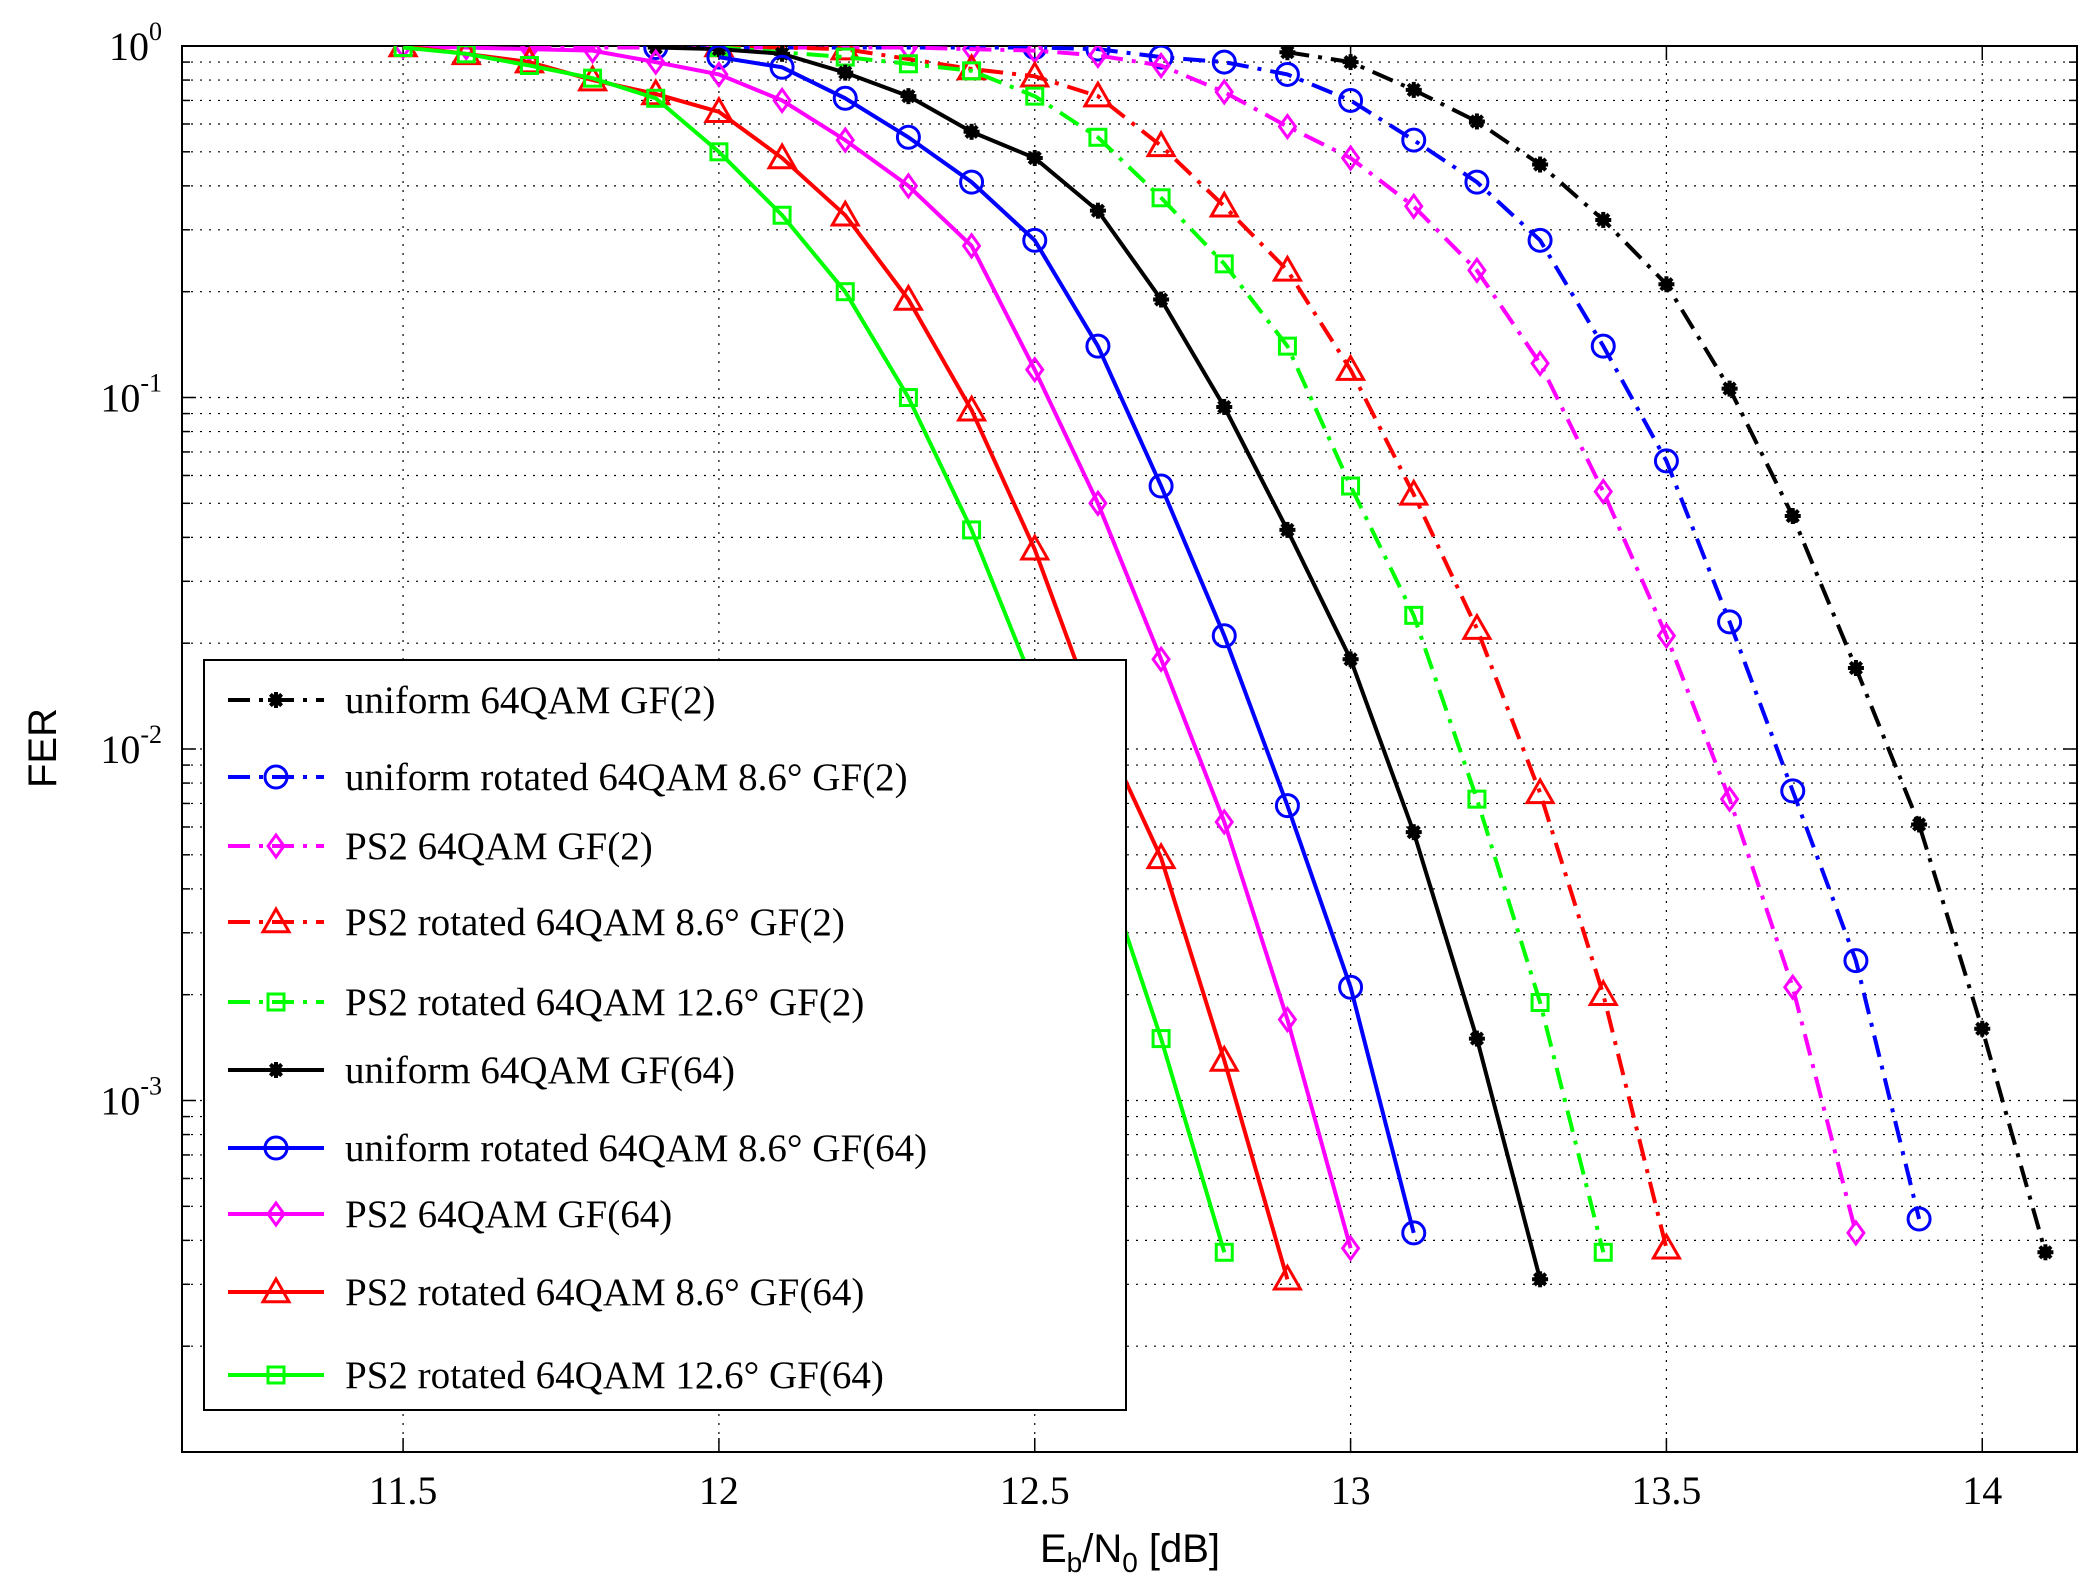  I want to click on y-tick-label: 10⁰, so click(135, 43).